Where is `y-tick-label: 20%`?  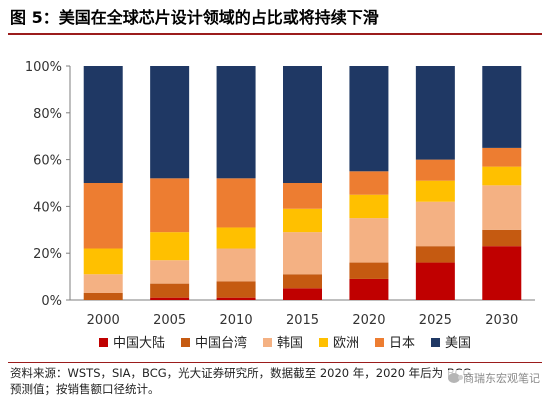 y-tick-label: 20% is located at coordinates (47, 254).